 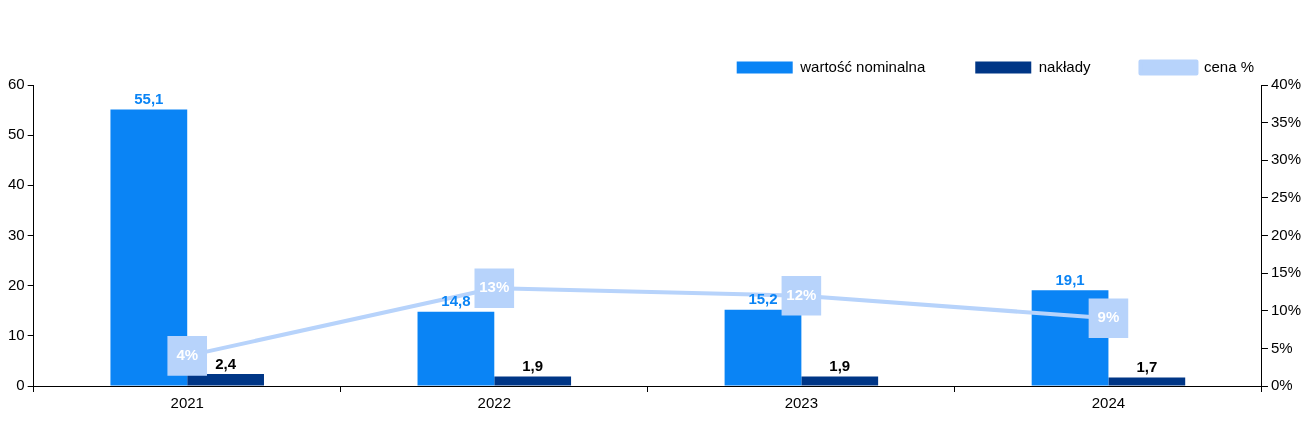 What do you see at coordinates (16, 84) in the screenshot?
I see `y-tick-label: 60` at bounding box center [16, 84].